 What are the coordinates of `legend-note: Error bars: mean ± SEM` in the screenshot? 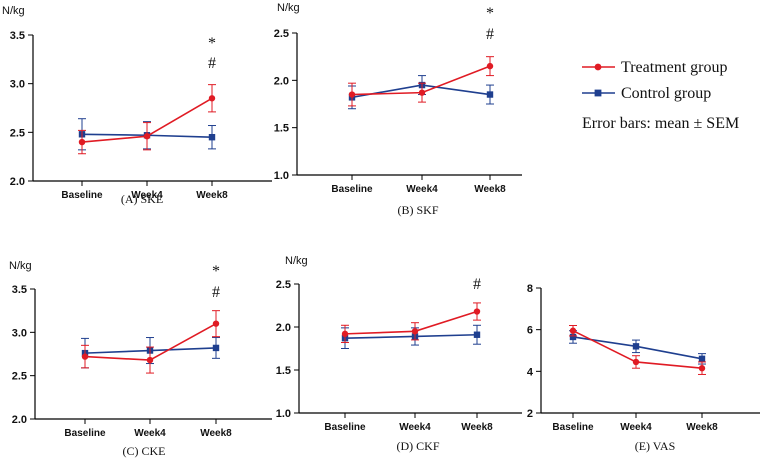 It's located at (660, 123).